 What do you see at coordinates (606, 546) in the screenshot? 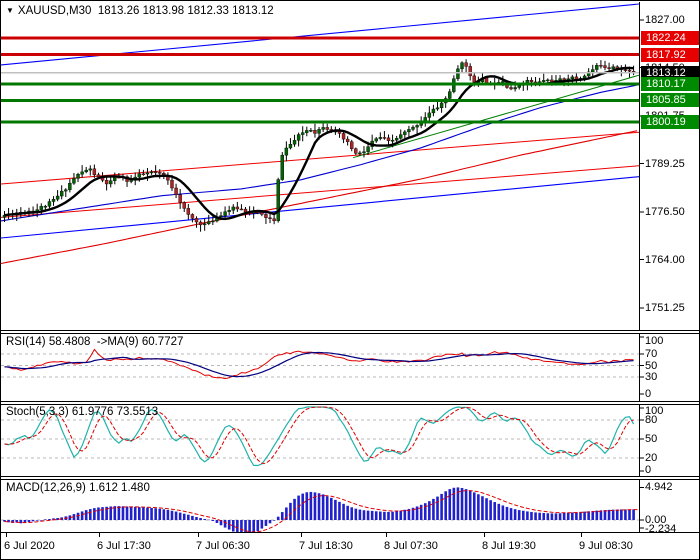
I see `time-axis-label: 9 Jul 08:30` at bounding box center [606, 546].